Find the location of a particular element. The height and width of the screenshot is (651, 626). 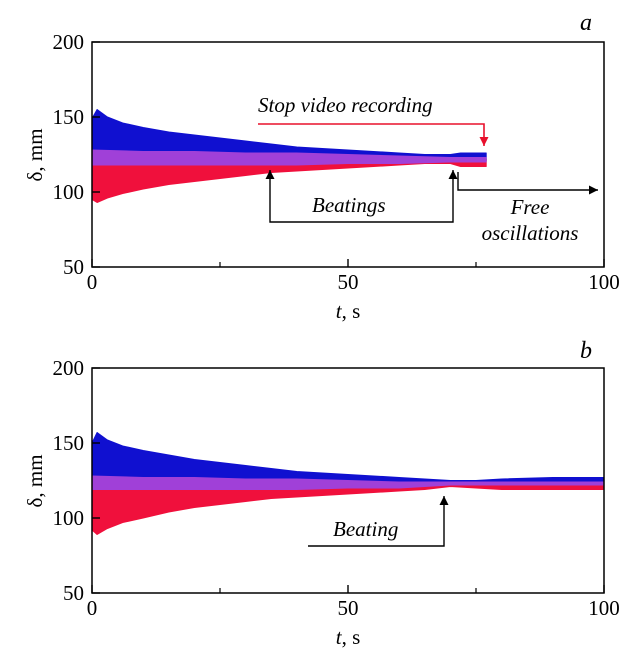

panel-a-series is located at coordinates (289, 156).